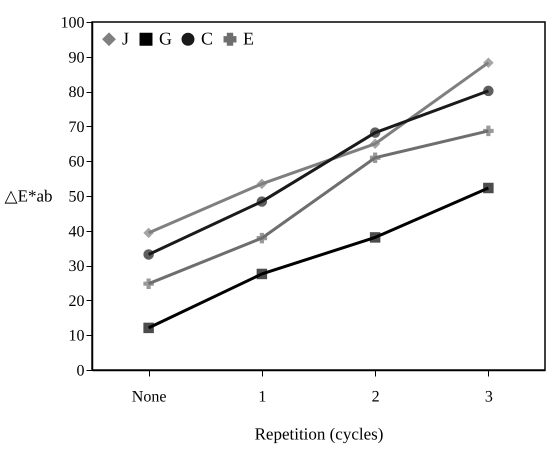 This screenshot has height=452, width=557. What do you see at coordinates (76, 336) in the screenshot?
I see `y-tick-label: 10` at bounding box center [76, 336].